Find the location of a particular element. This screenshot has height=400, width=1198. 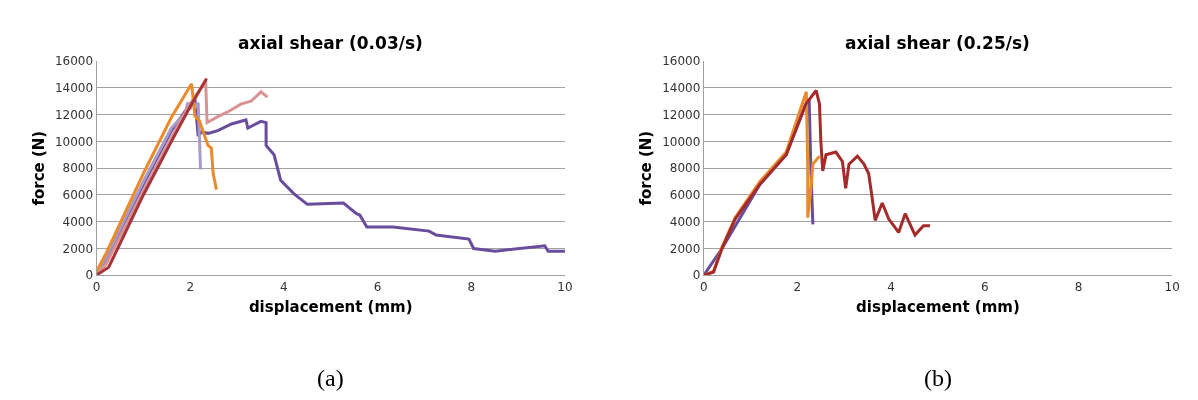

text: (a) is located at coordinates (330, 378).